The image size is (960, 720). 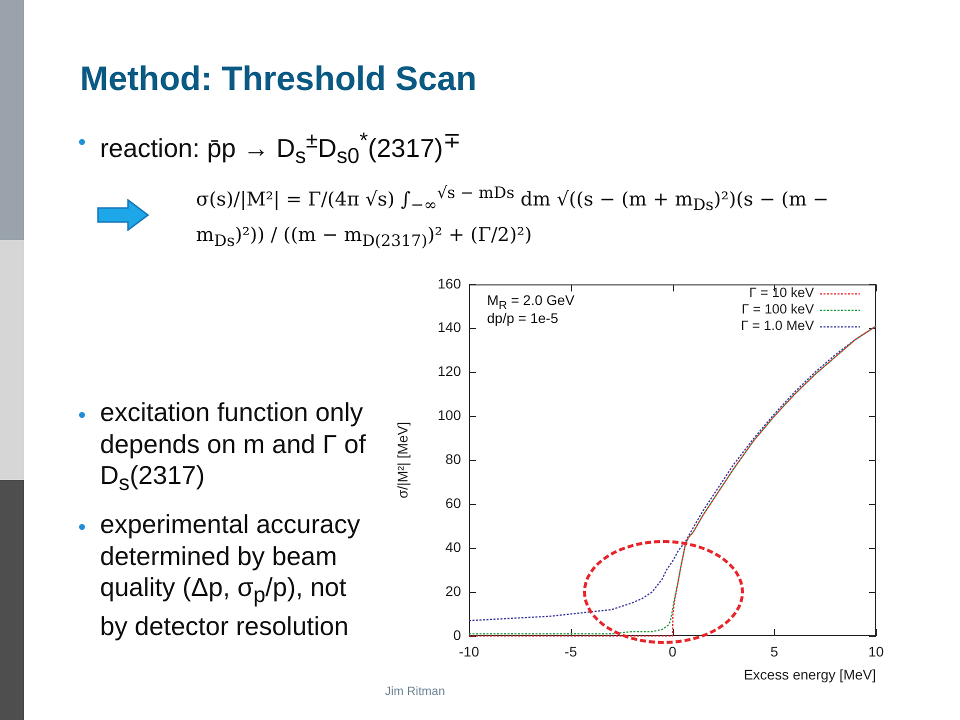 What do you see at coordinates (278, 79) in the screenshot?
I see `chart-title: Method: Threshold Scan` at bounding box center [278, 79].